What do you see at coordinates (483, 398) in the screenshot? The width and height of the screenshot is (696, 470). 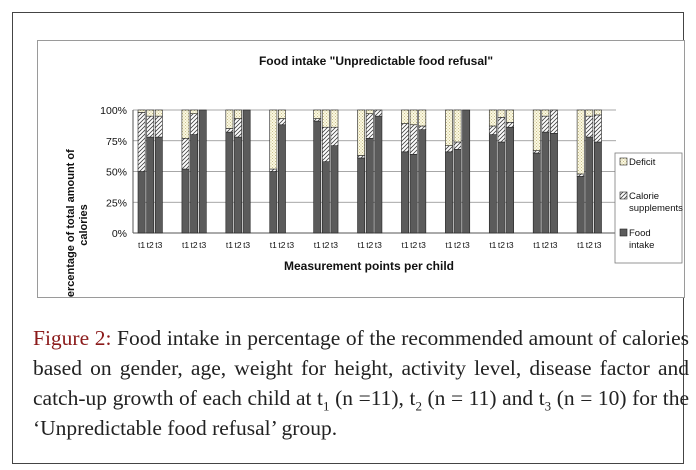 I see `caption-text-3: (n = 11) and t` at bounding box center [483, 398].